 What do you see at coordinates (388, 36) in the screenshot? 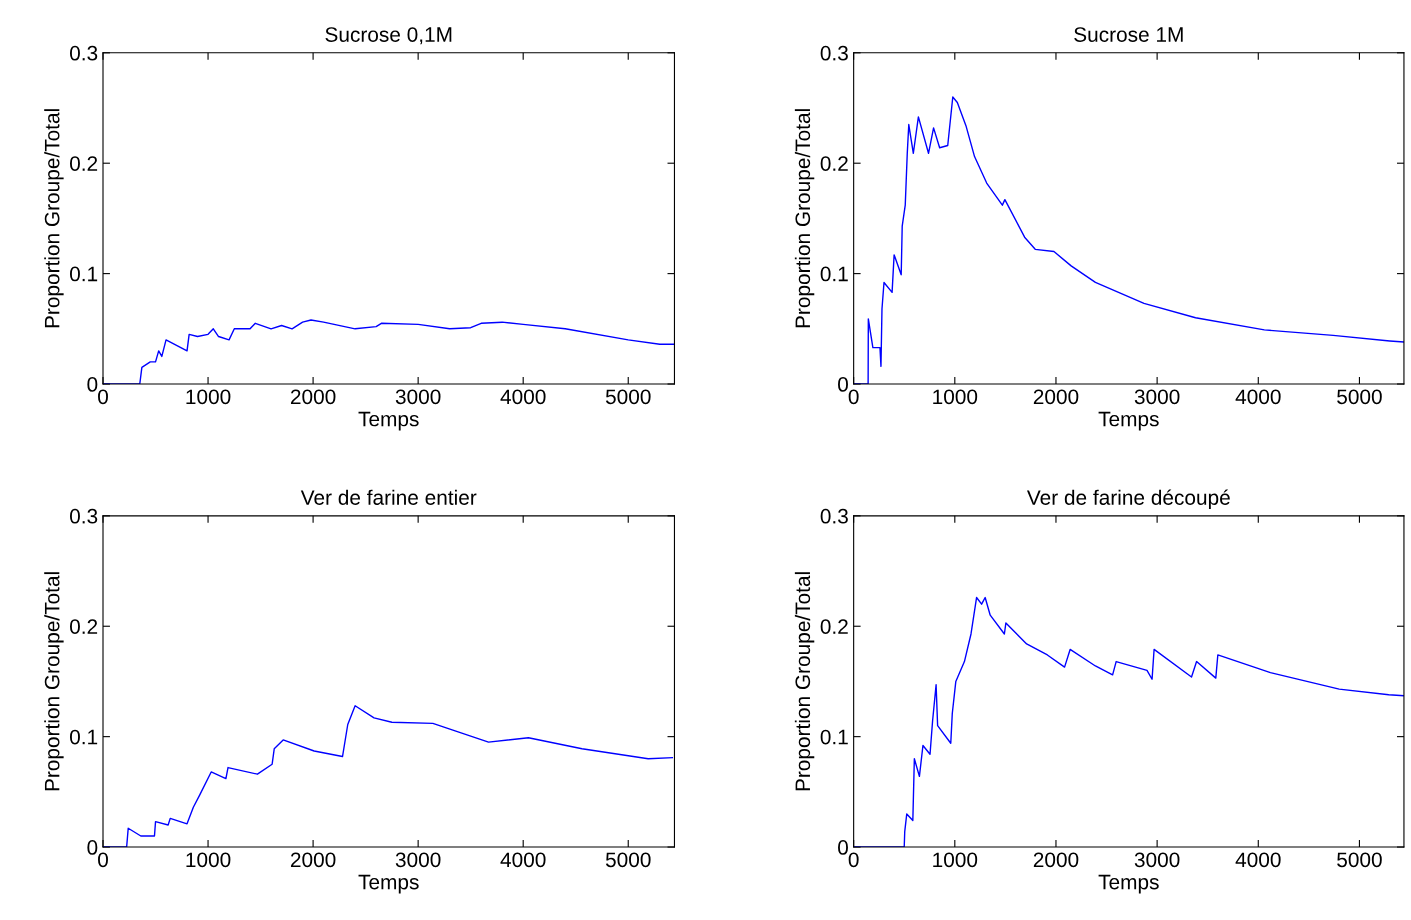
I see `chart-title: Sucrose 0,1M` at bounding box center [388, 36].